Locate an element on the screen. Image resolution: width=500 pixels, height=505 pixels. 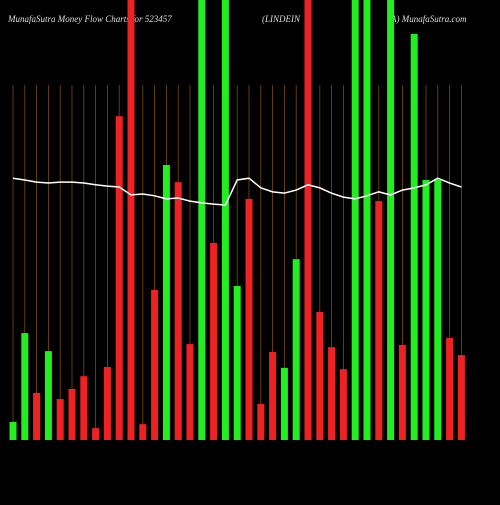
chart-title: IA) MunafaSutra.com is located at coordinates (427, 19).